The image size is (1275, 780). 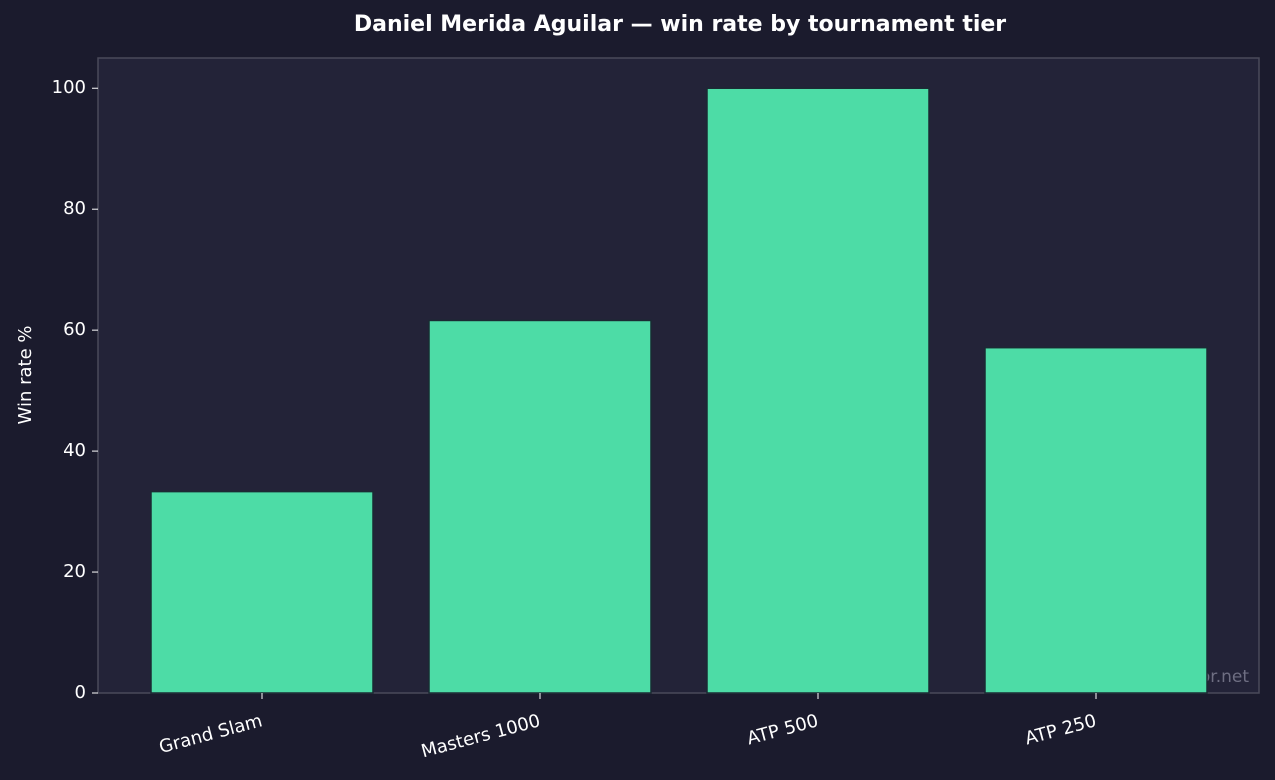 I want to click on y-tick-label: 60, so click(x=74, y=329).